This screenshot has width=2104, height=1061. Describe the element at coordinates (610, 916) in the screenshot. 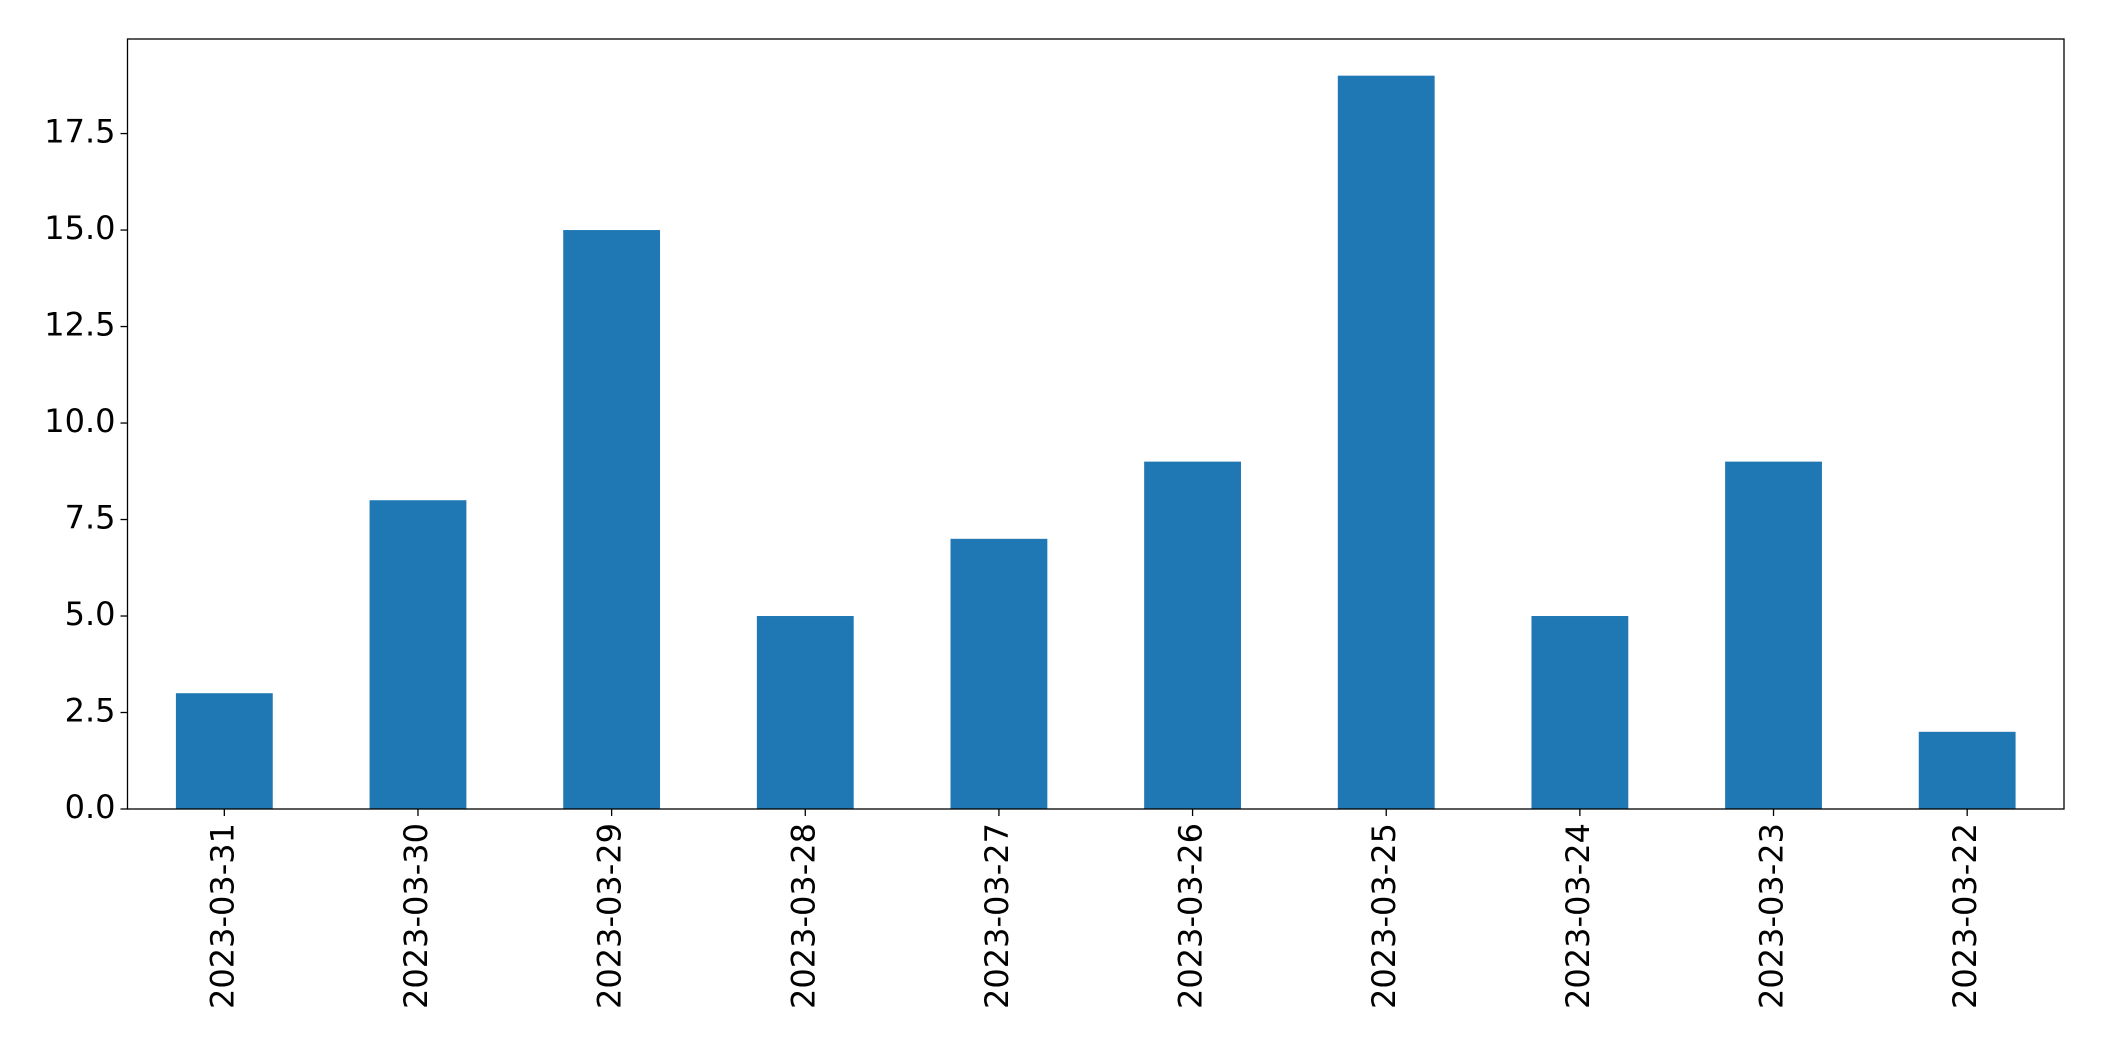

I see `x-tick-label: 2023-03-29` at that location.